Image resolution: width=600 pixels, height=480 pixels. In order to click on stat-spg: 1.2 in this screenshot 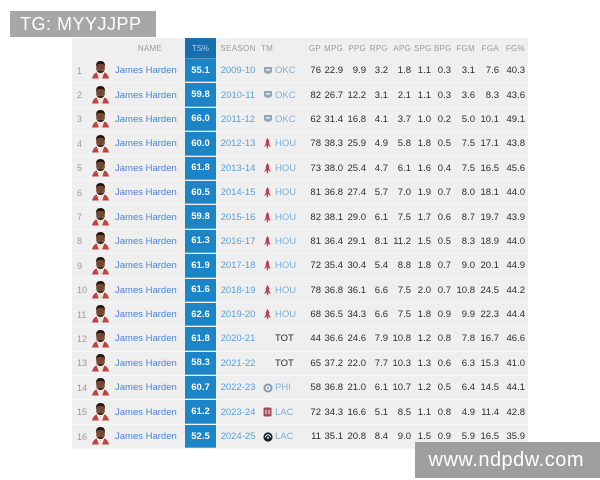, I will do `click(424, 339)`.